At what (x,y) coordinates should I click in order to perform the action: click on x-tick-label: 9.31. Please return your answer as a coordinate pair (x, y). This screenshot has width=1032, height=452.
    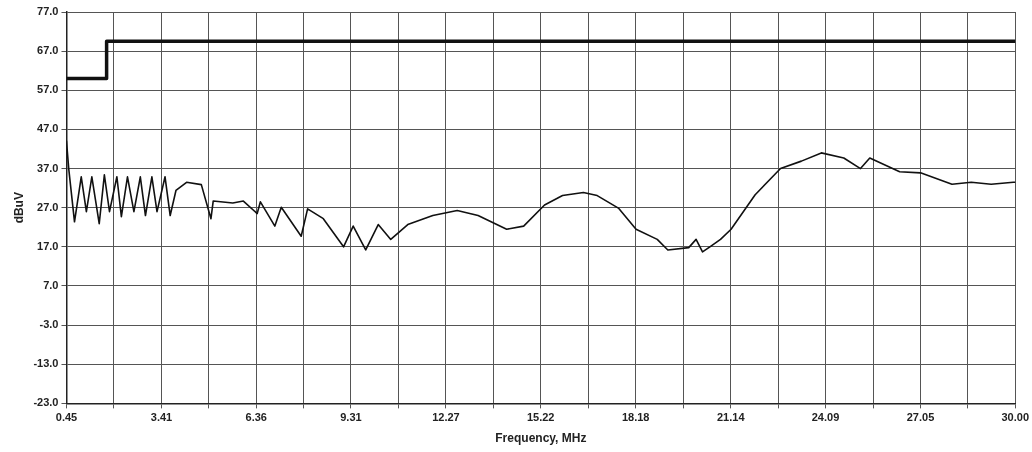
    Looking at the image, I should click on (351, 417).